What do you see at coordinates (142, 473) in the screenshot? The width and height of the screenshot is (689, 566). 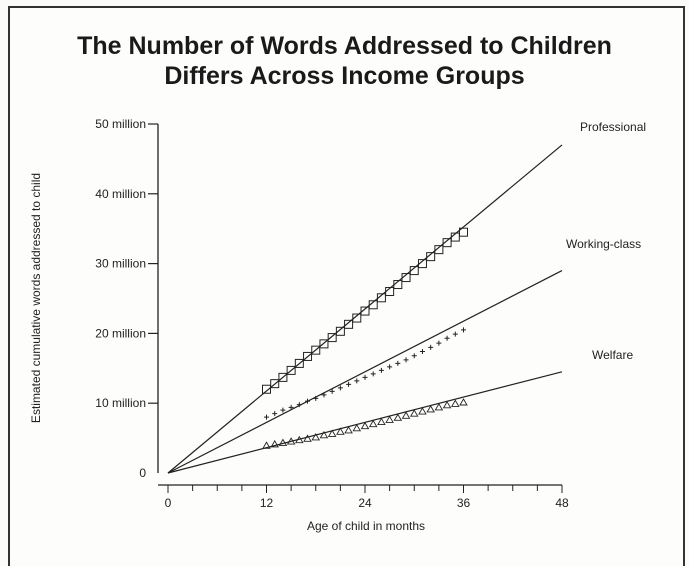 I see `y-origin-label: 0` at bounding box center [142, 473].